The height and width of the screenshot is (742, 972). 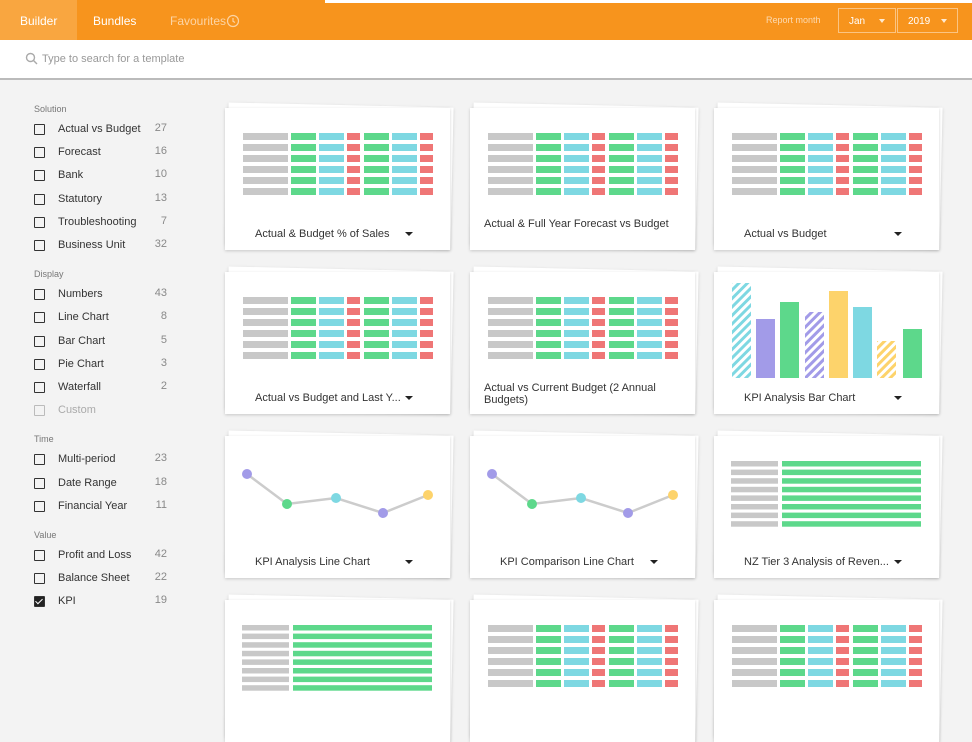 What do you see at coordinates (104, 152) in the screenshot?
I see `filter-item: Forecast 16` at bounding box center [104, 152].